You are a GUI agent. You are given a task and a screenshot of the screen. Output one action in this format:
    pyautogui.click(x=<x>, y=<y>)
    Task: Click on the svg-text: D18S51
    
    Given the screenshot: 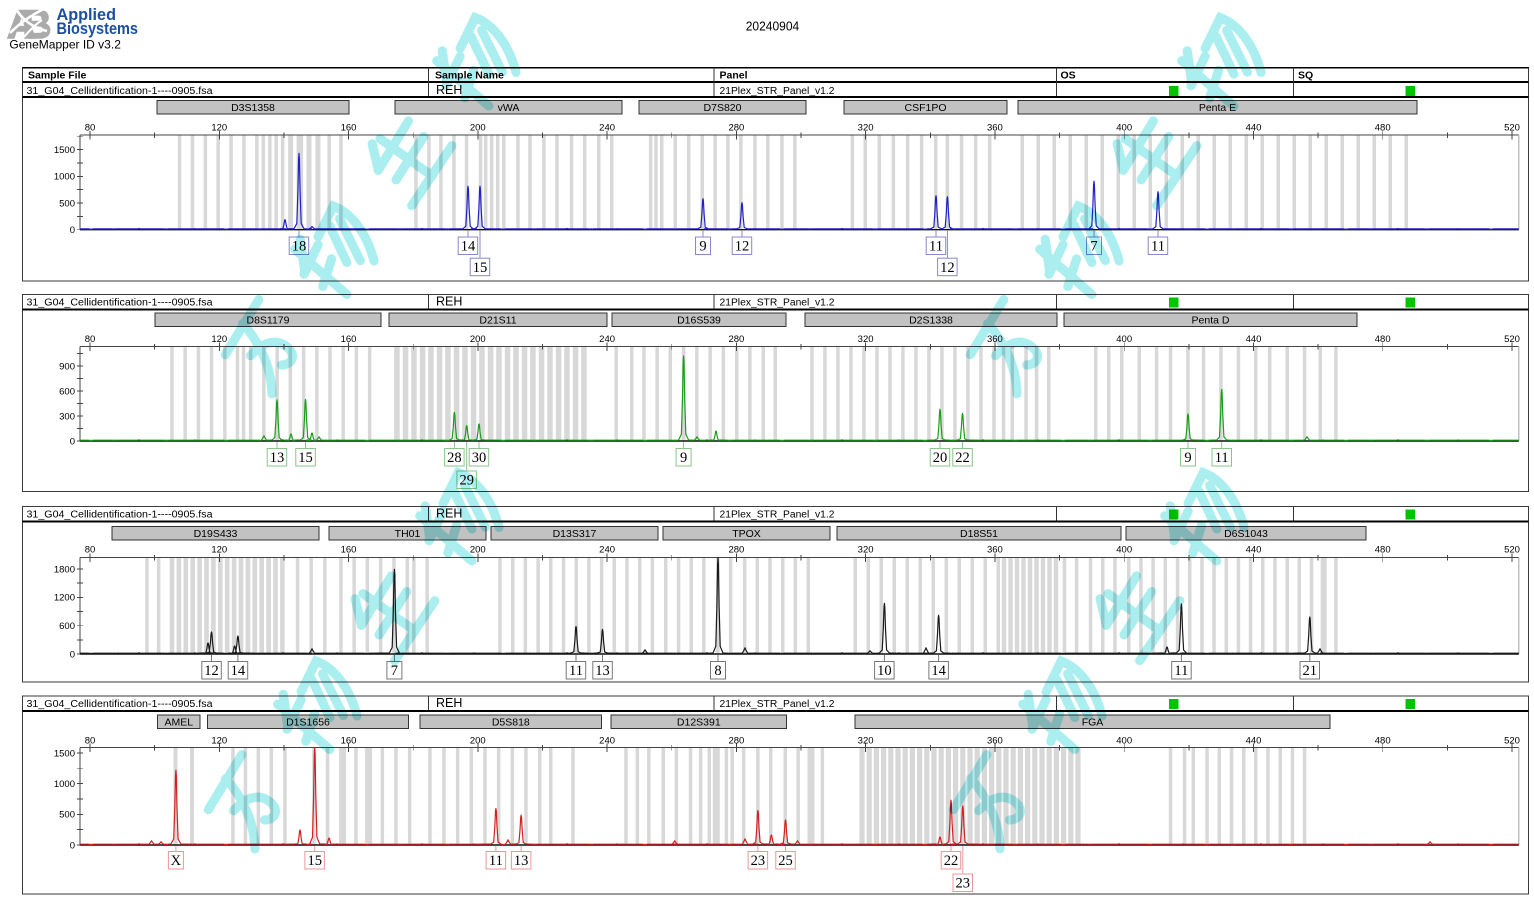 What is the action you would take?
    pyautogui.click(x=979, y=534)
    